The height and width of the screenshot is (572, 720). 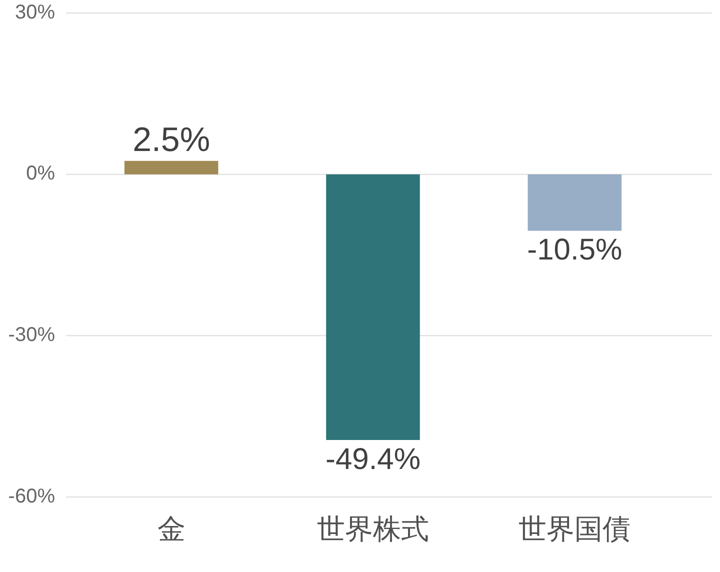 I want to click on y-tick-label: -60%, so click(x=32, y=496).